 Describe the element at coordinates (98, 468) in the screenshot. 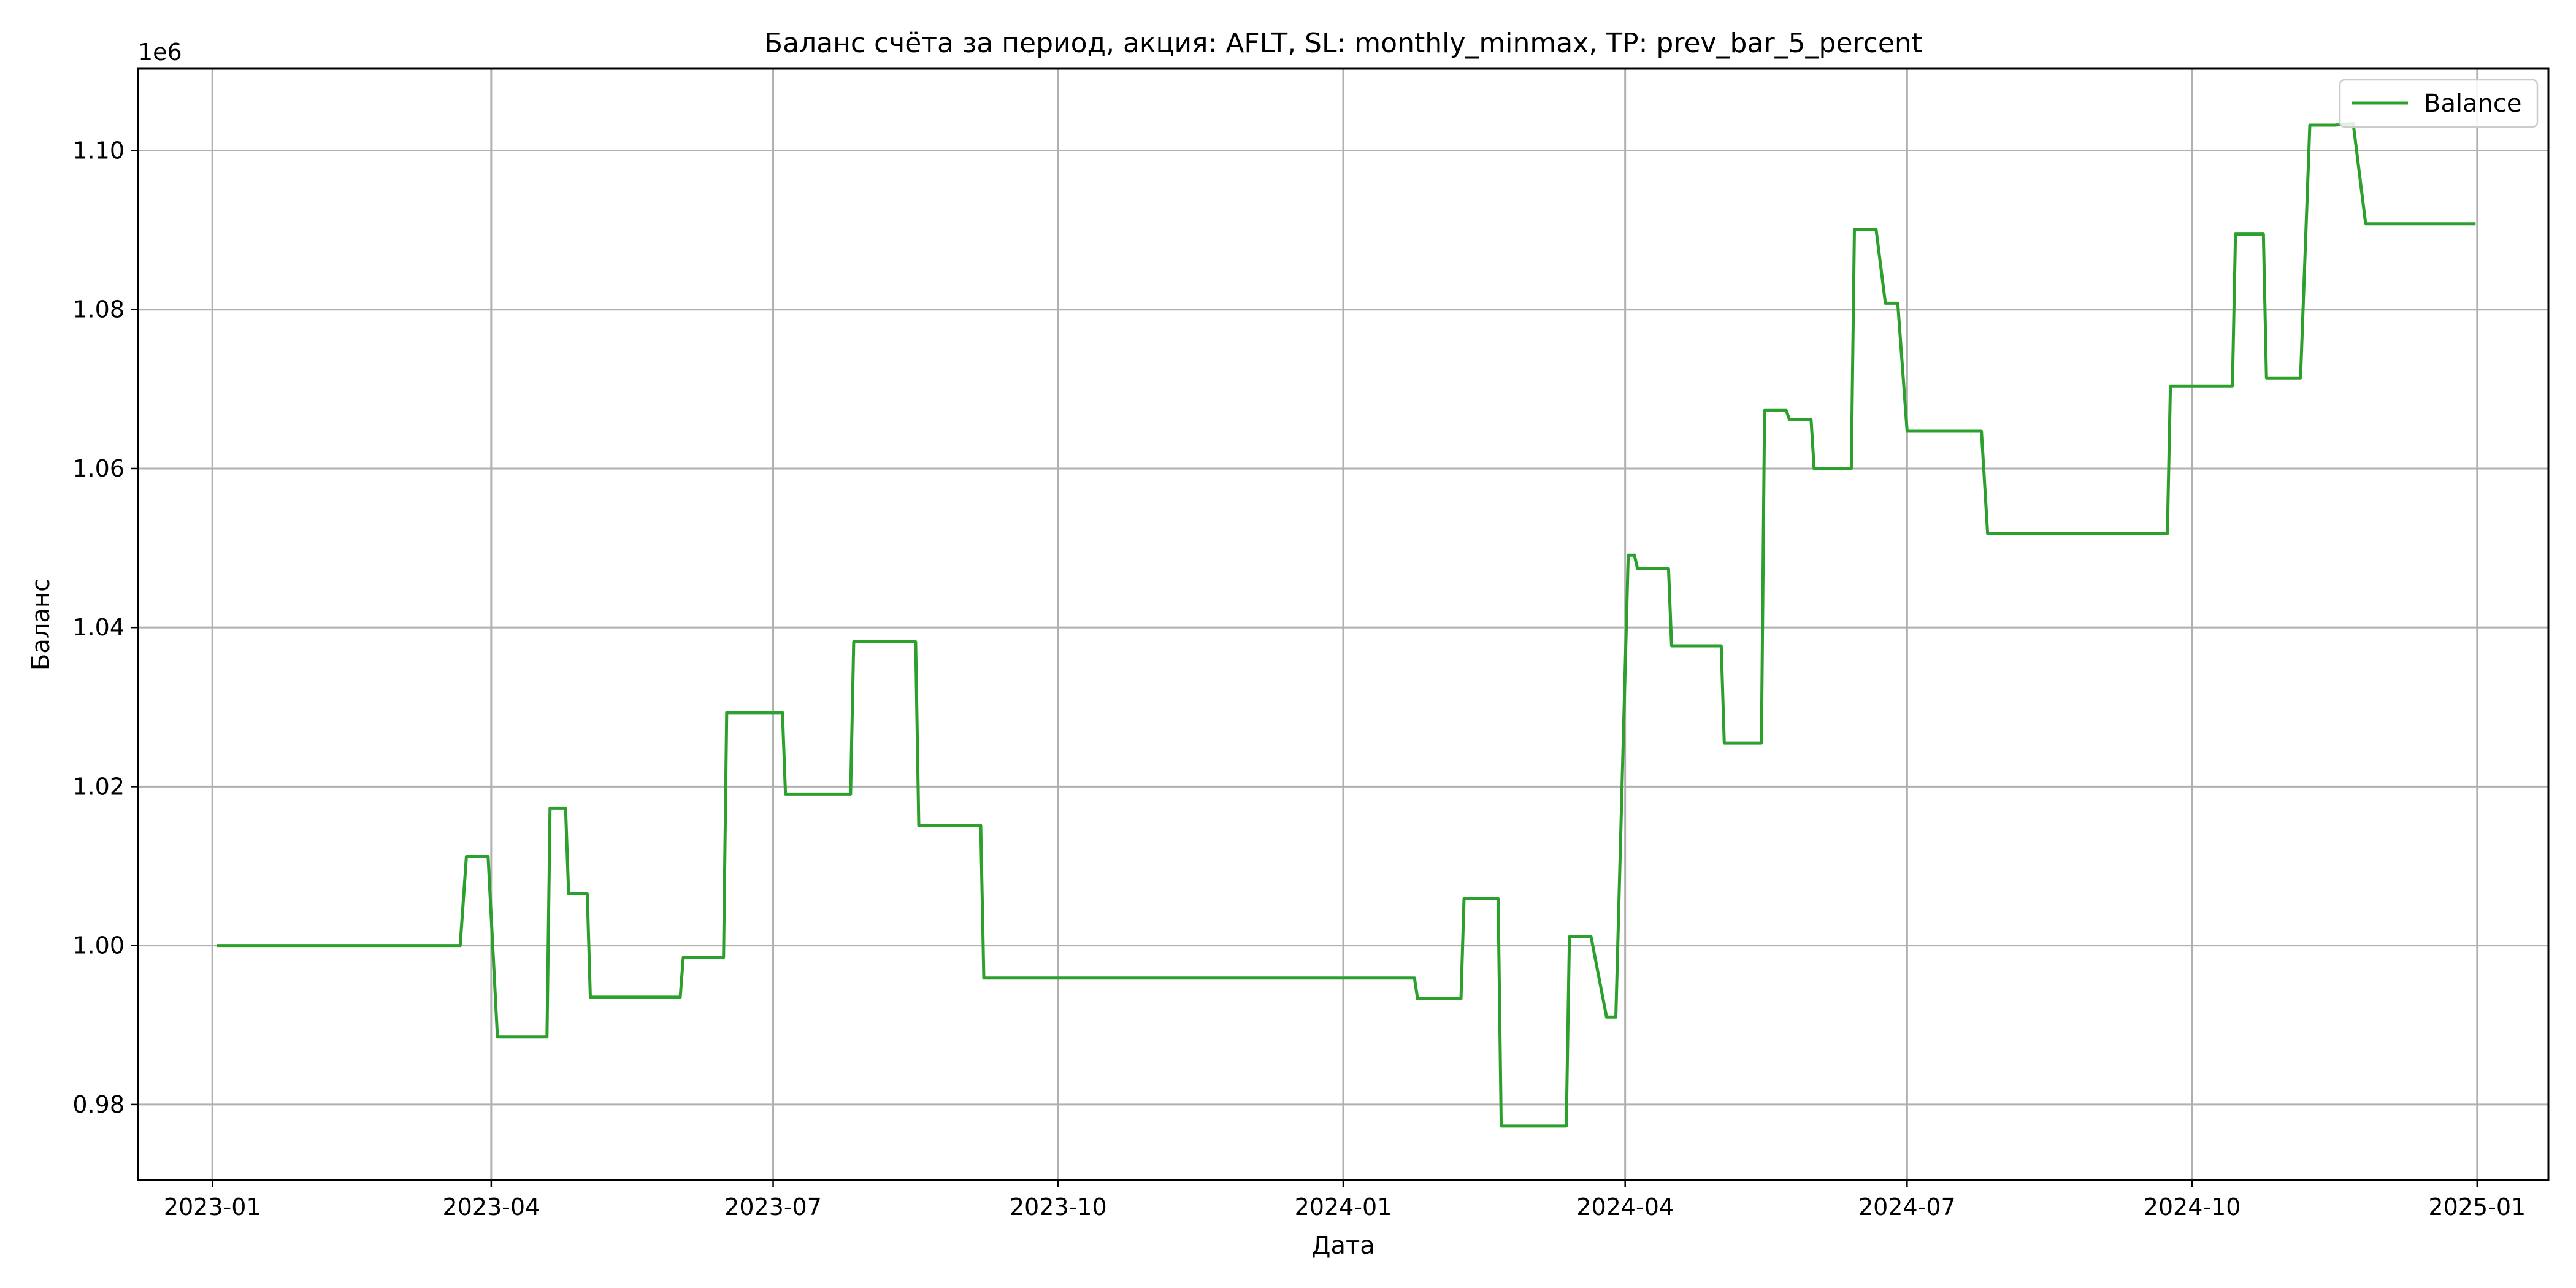

I see `y-tick-label: 1.06` at that location.